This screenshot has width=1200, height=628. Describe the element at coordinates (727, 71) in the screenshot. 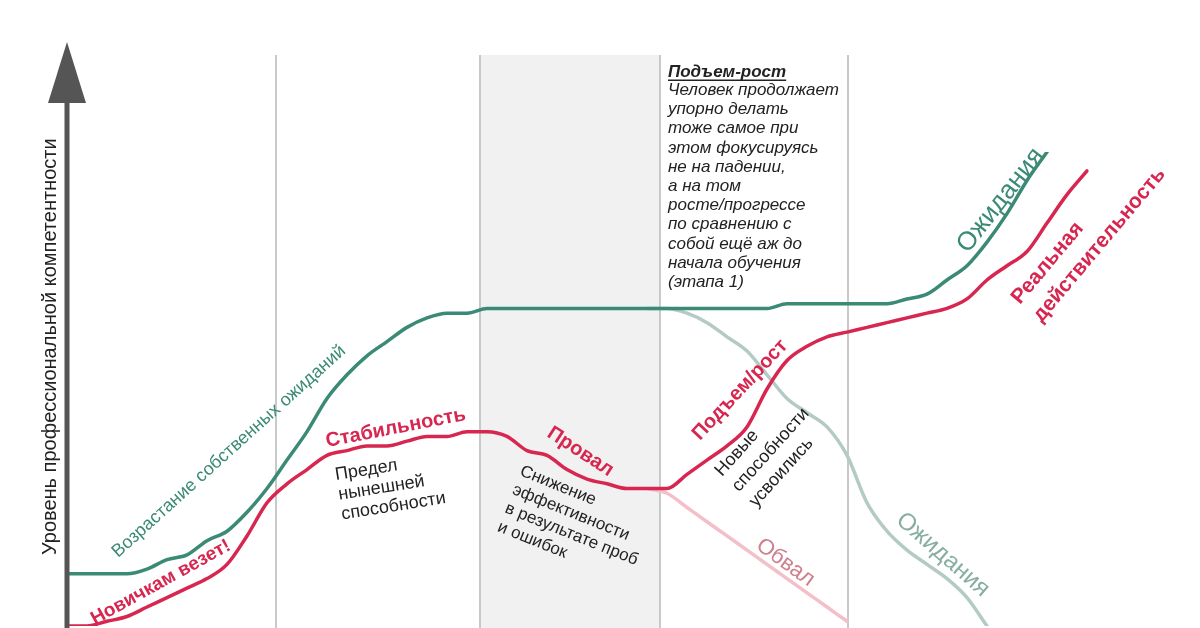

I see `text: Подъем-рост` at that location.